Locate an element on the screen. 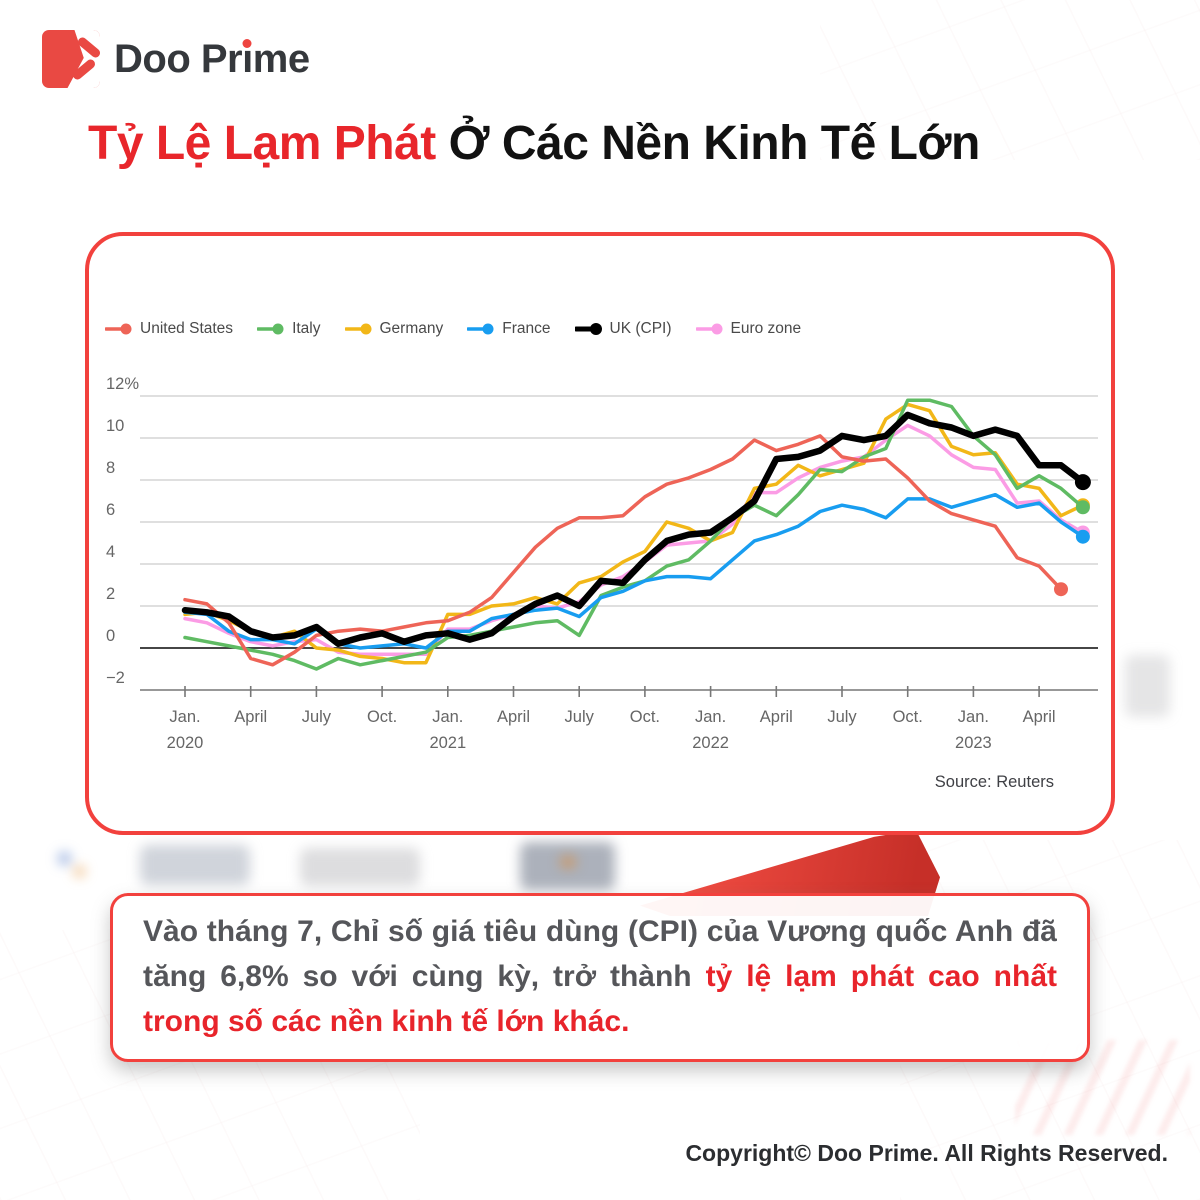 The width and height of the screenshot is (1200, 1200). x-axis-label-33: Oct. is located at coordinates (908, 717).